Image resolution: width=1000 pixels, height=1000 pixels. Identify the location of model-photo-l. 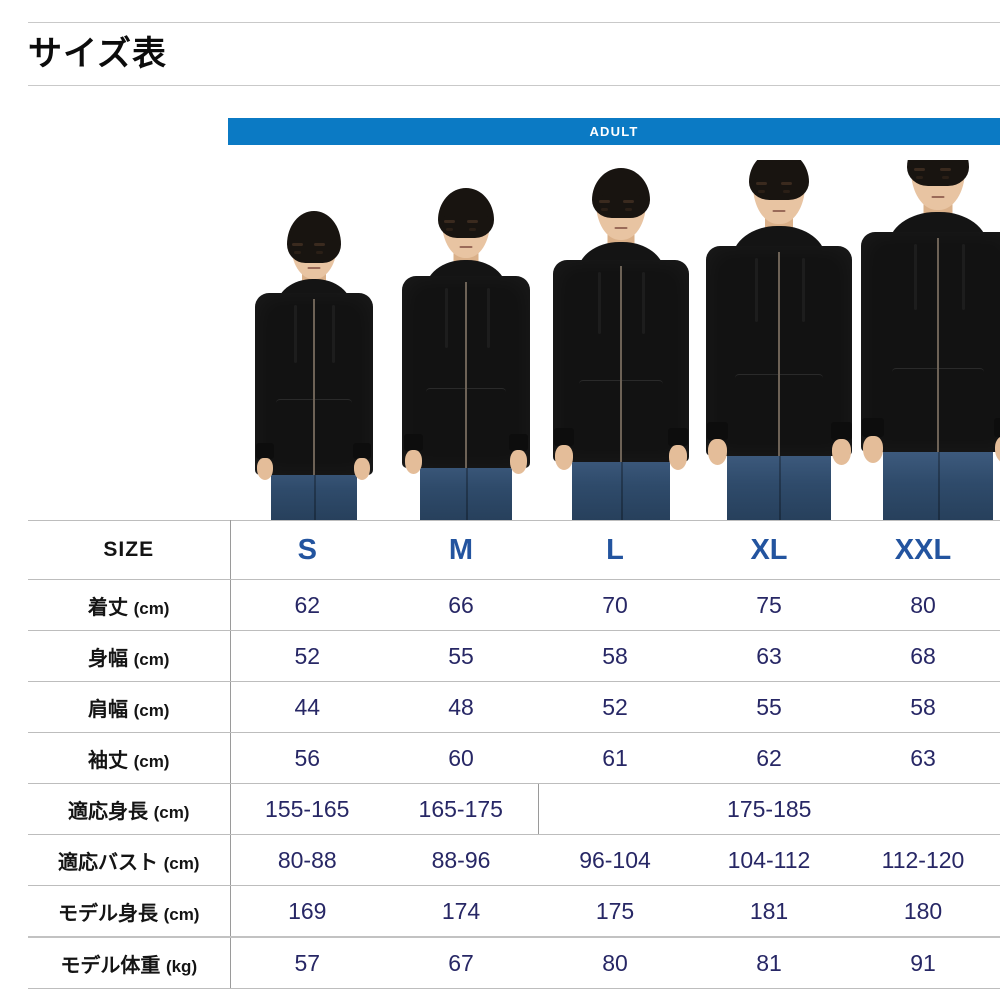
(621, 340).